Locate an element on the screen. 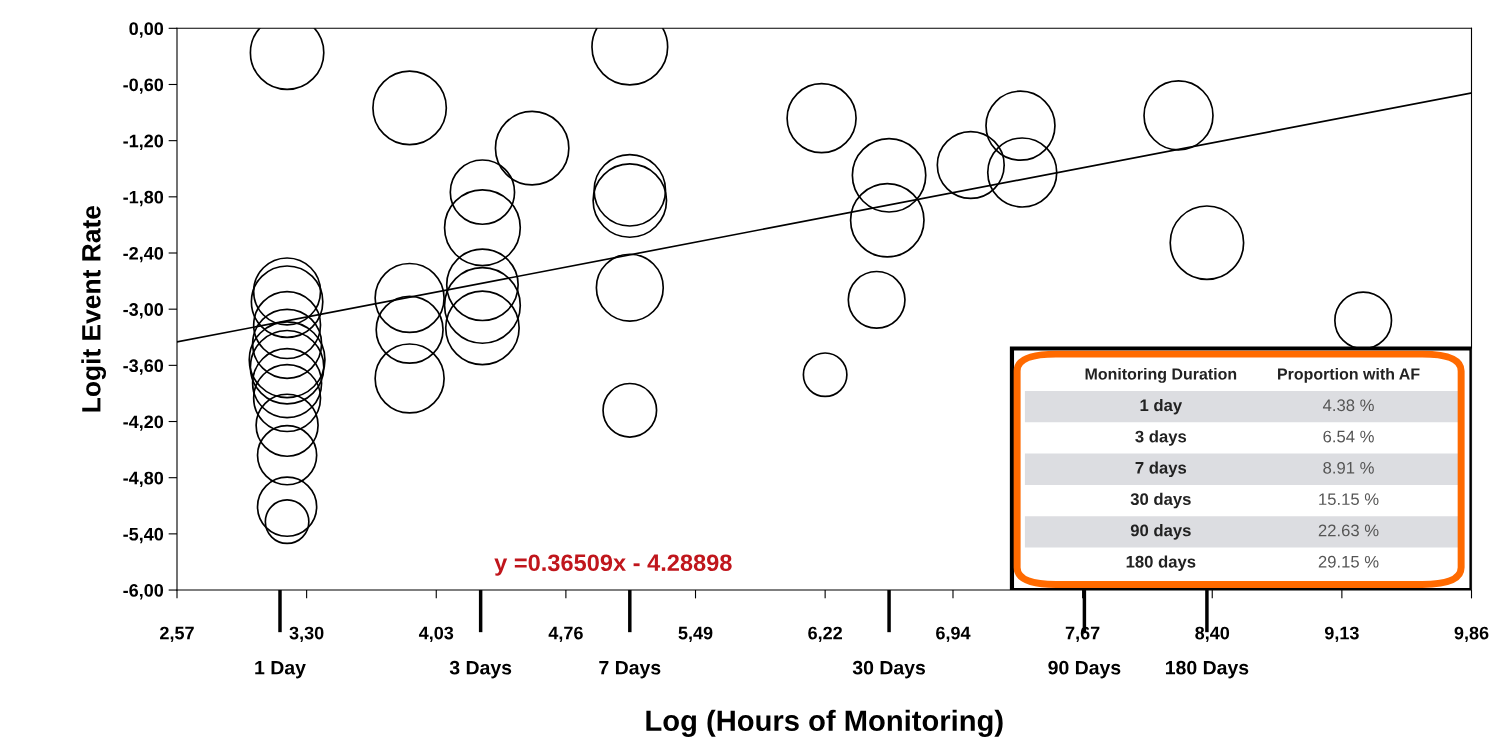 This screenshot has height=745, width=1500. ref-line-label: 3 Days is located at coordinates (480, 669).